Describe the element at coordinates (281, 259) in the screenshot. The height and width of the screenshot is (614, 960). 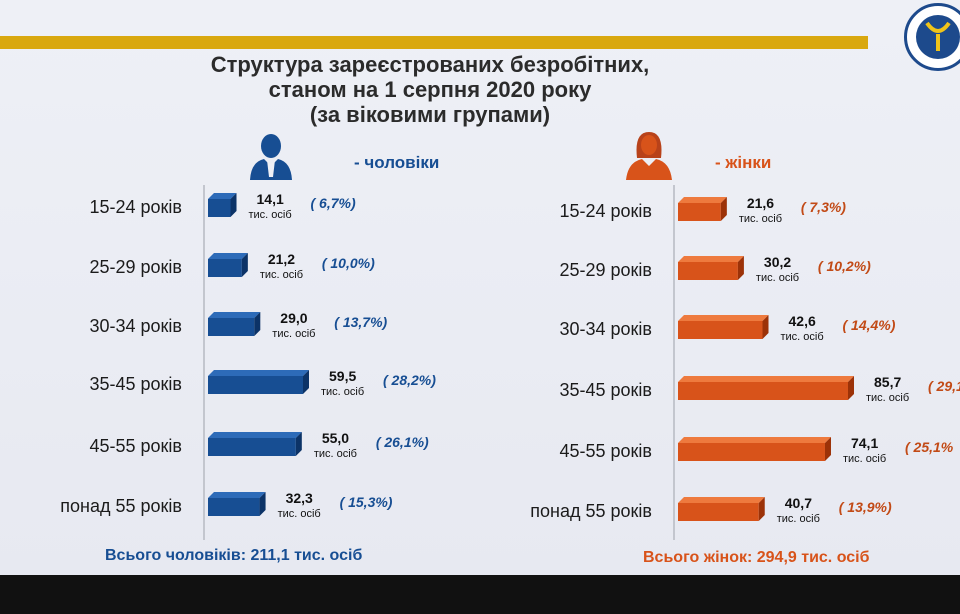
I see `men-value-label: 21,2` at that location.